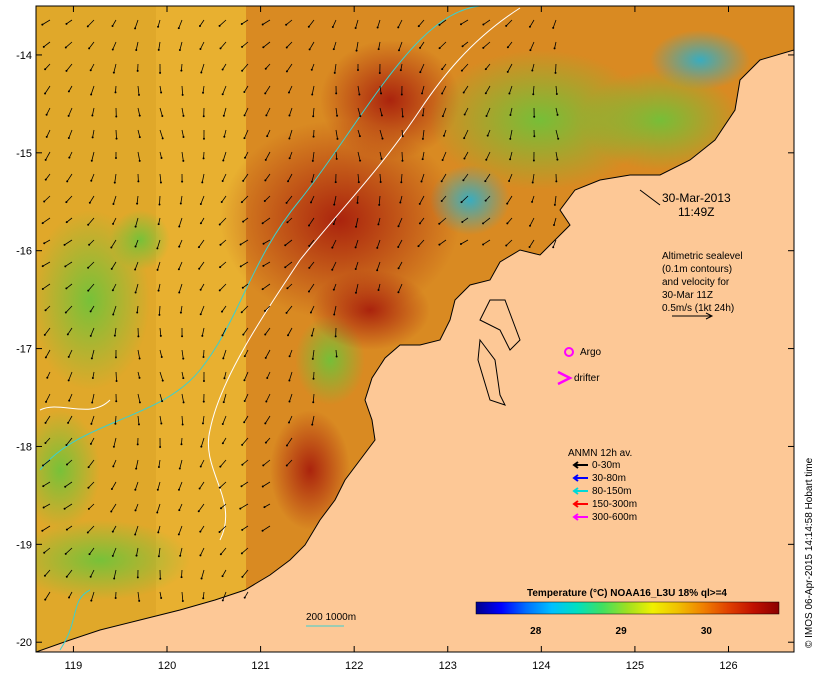 The height and width of the screenshot is (680, 820). I want to click on sealevel-contour, so click(75, 620).